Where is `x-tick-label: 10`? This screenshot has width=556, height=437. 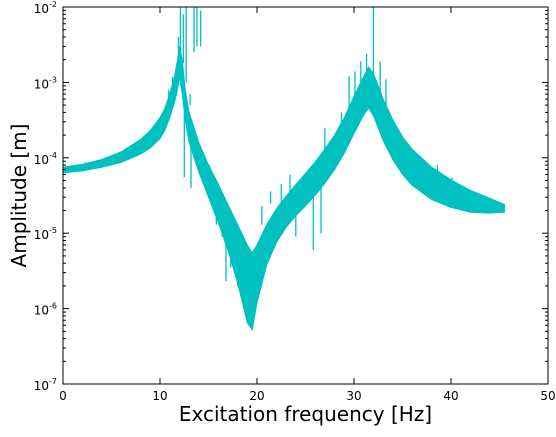
x-tick-label: 10 is located at coordinates (159, 396).